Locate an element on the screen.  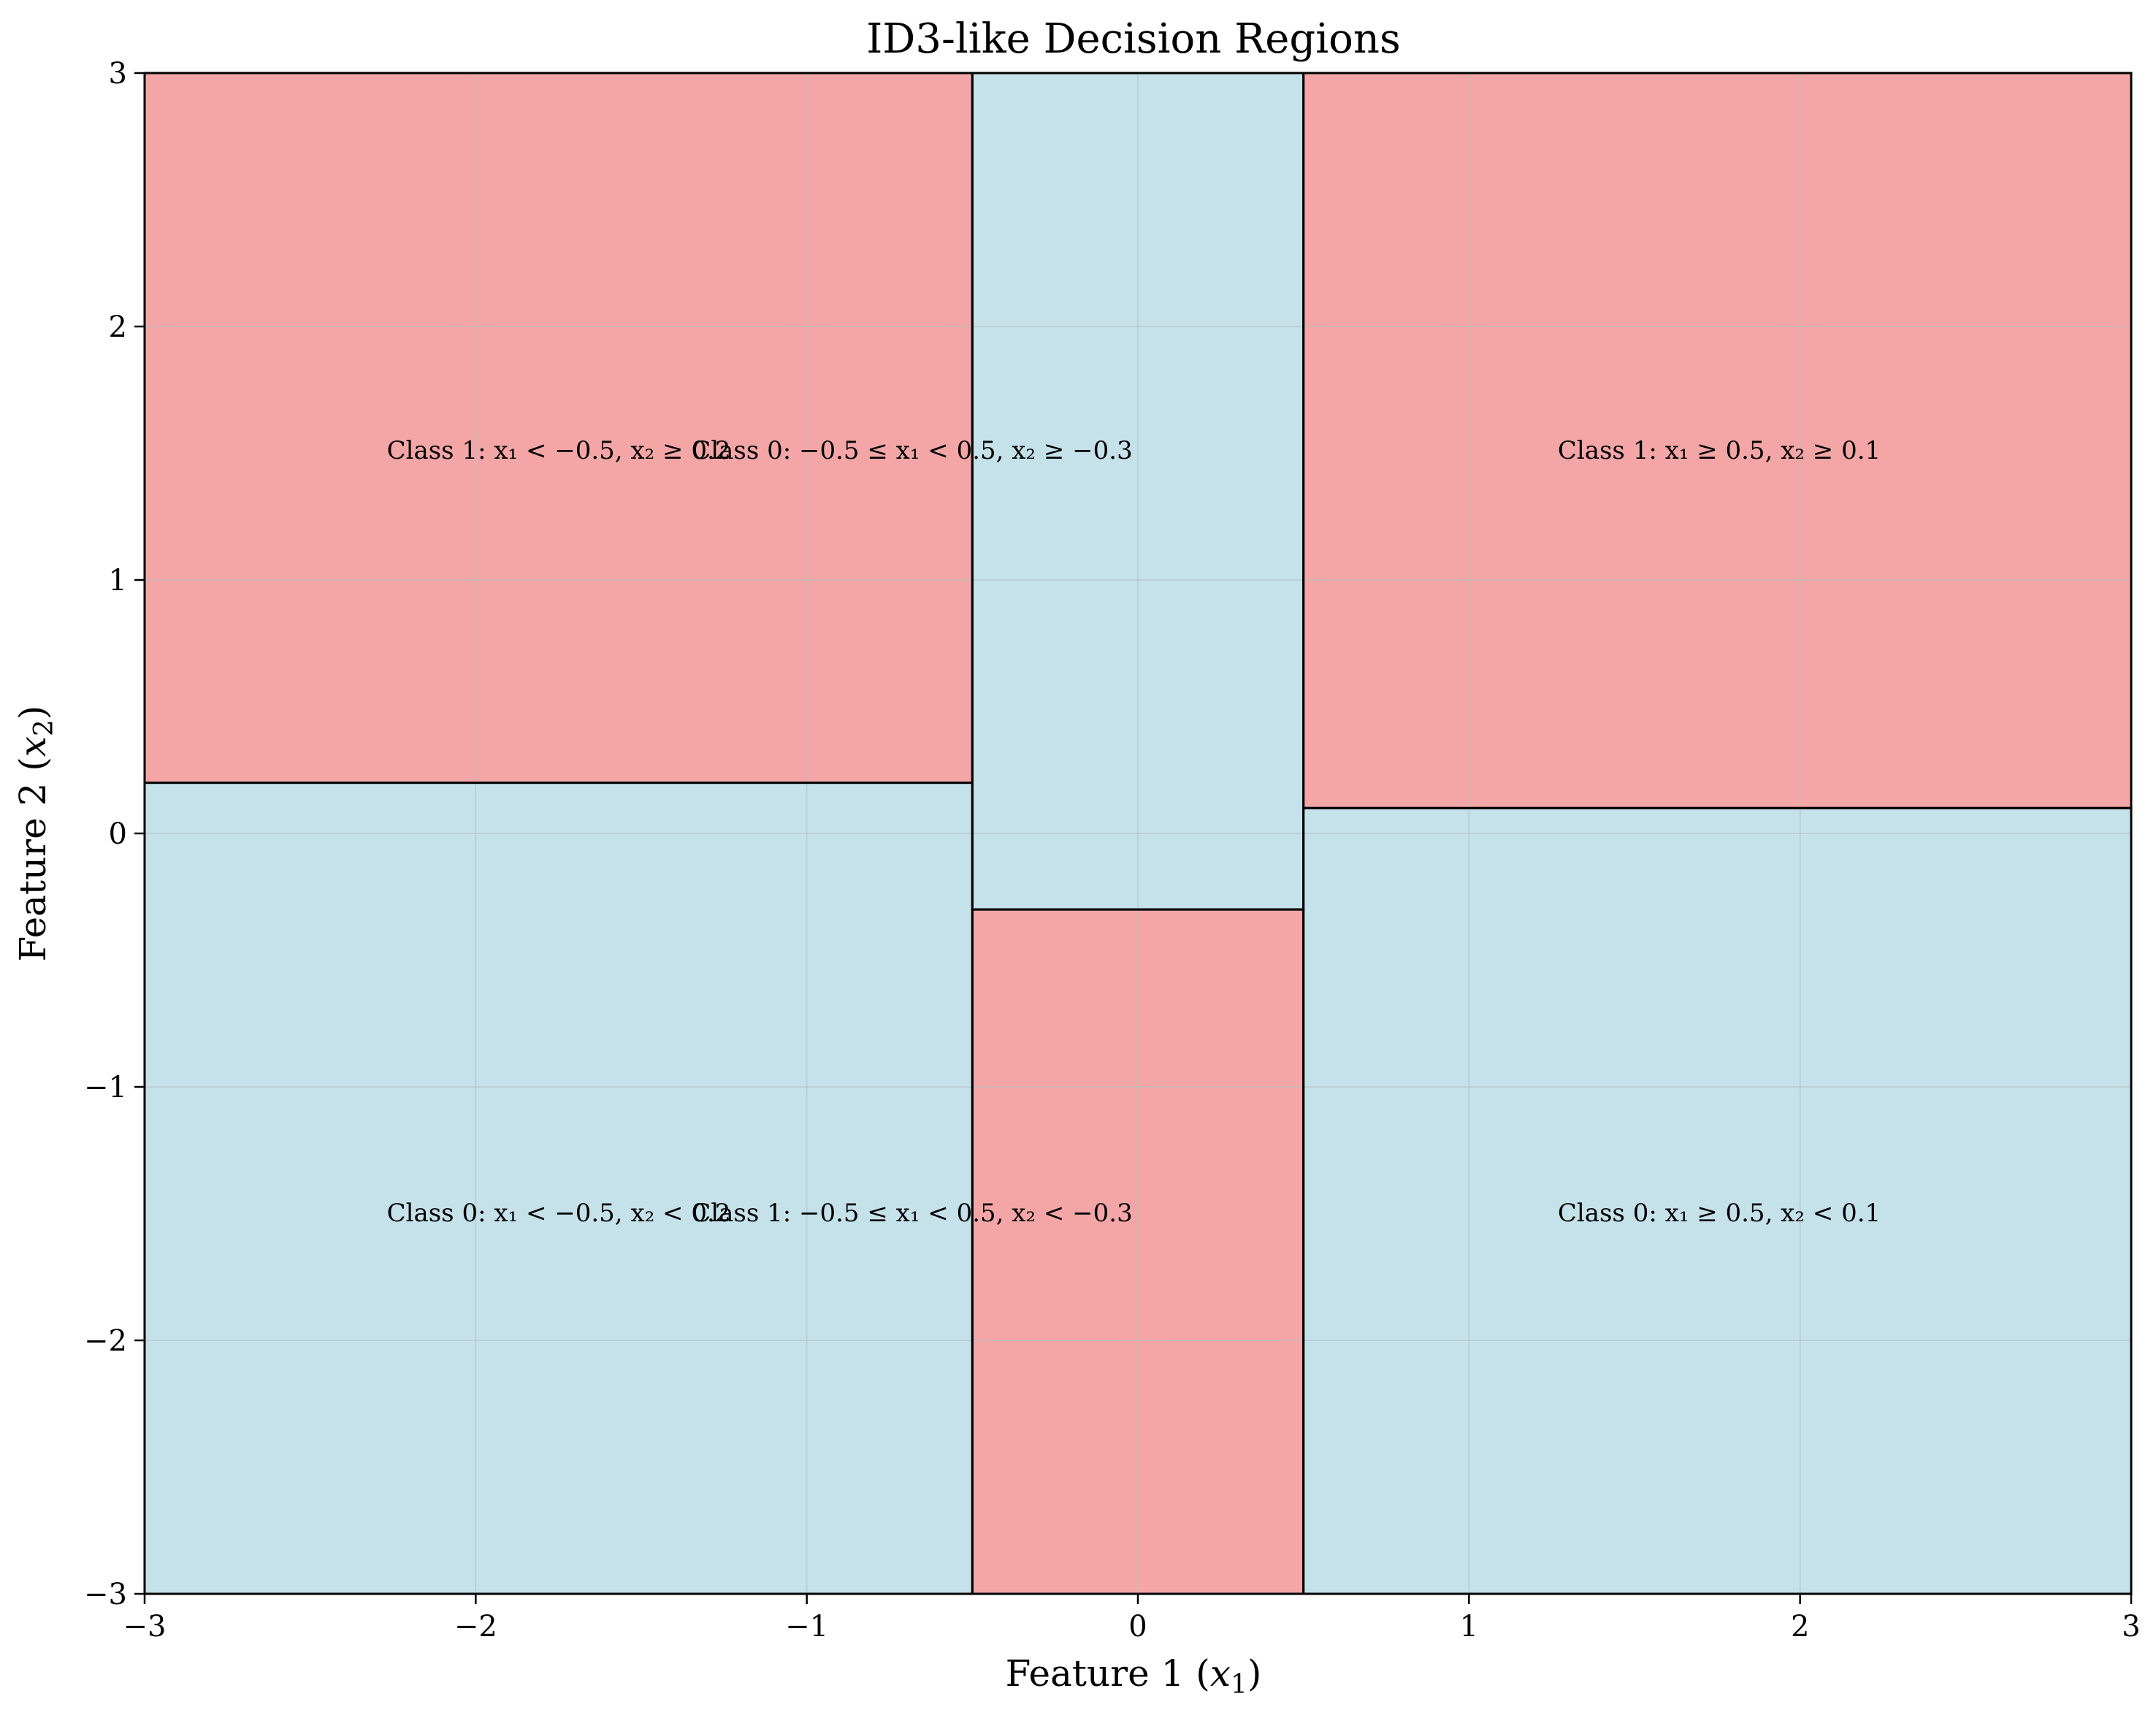
y-tick-label: −1 is located at coordinates (106, 1087).